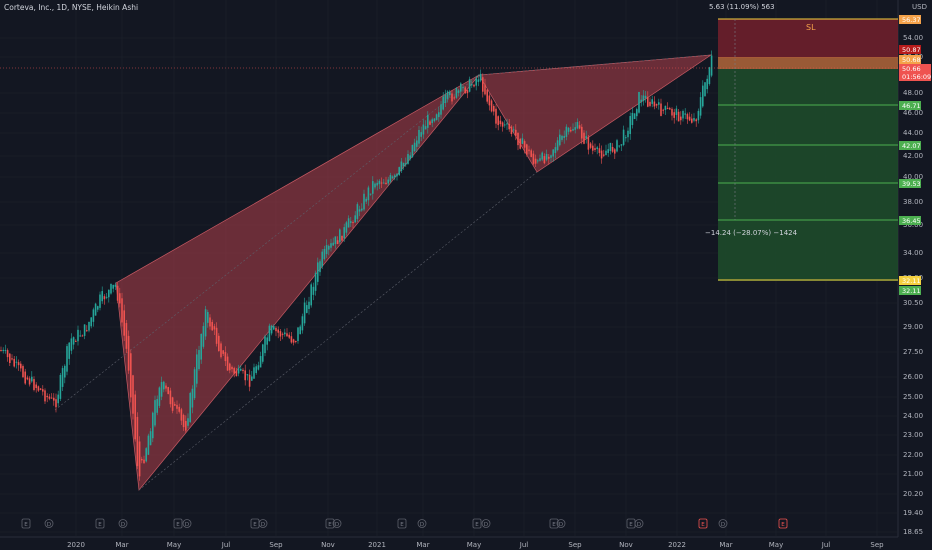 This screenshot has height=550, width=932. I want to click on time-tick-label: 2020, so click(76, 545).